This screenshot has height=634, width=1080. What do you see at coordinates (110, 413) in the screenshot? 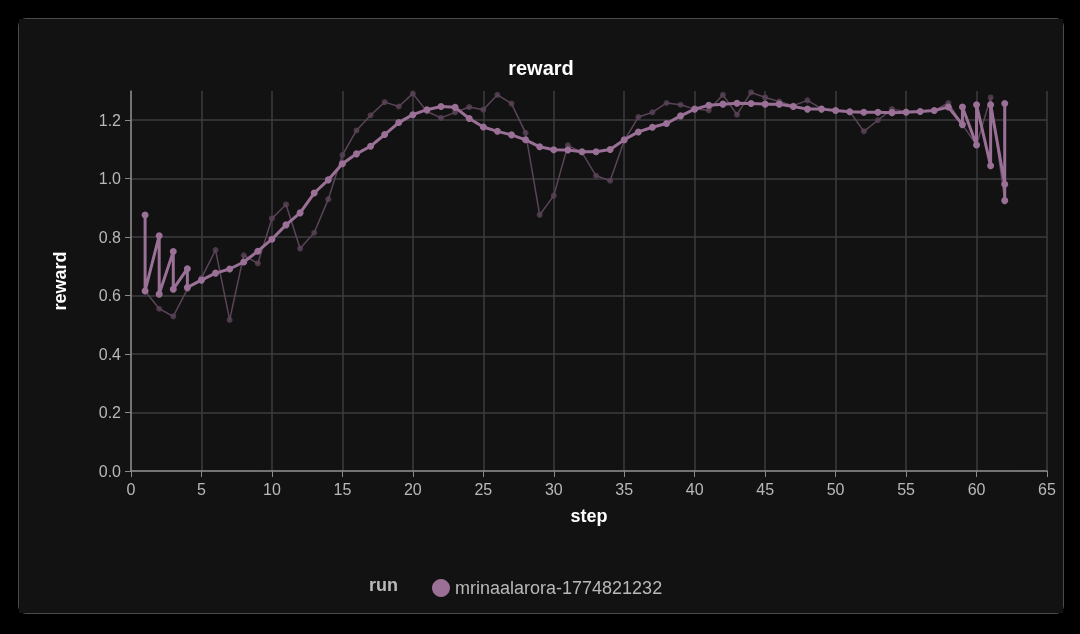
I see `y-tick-label: 0.2` at bounding box center [110, 413].